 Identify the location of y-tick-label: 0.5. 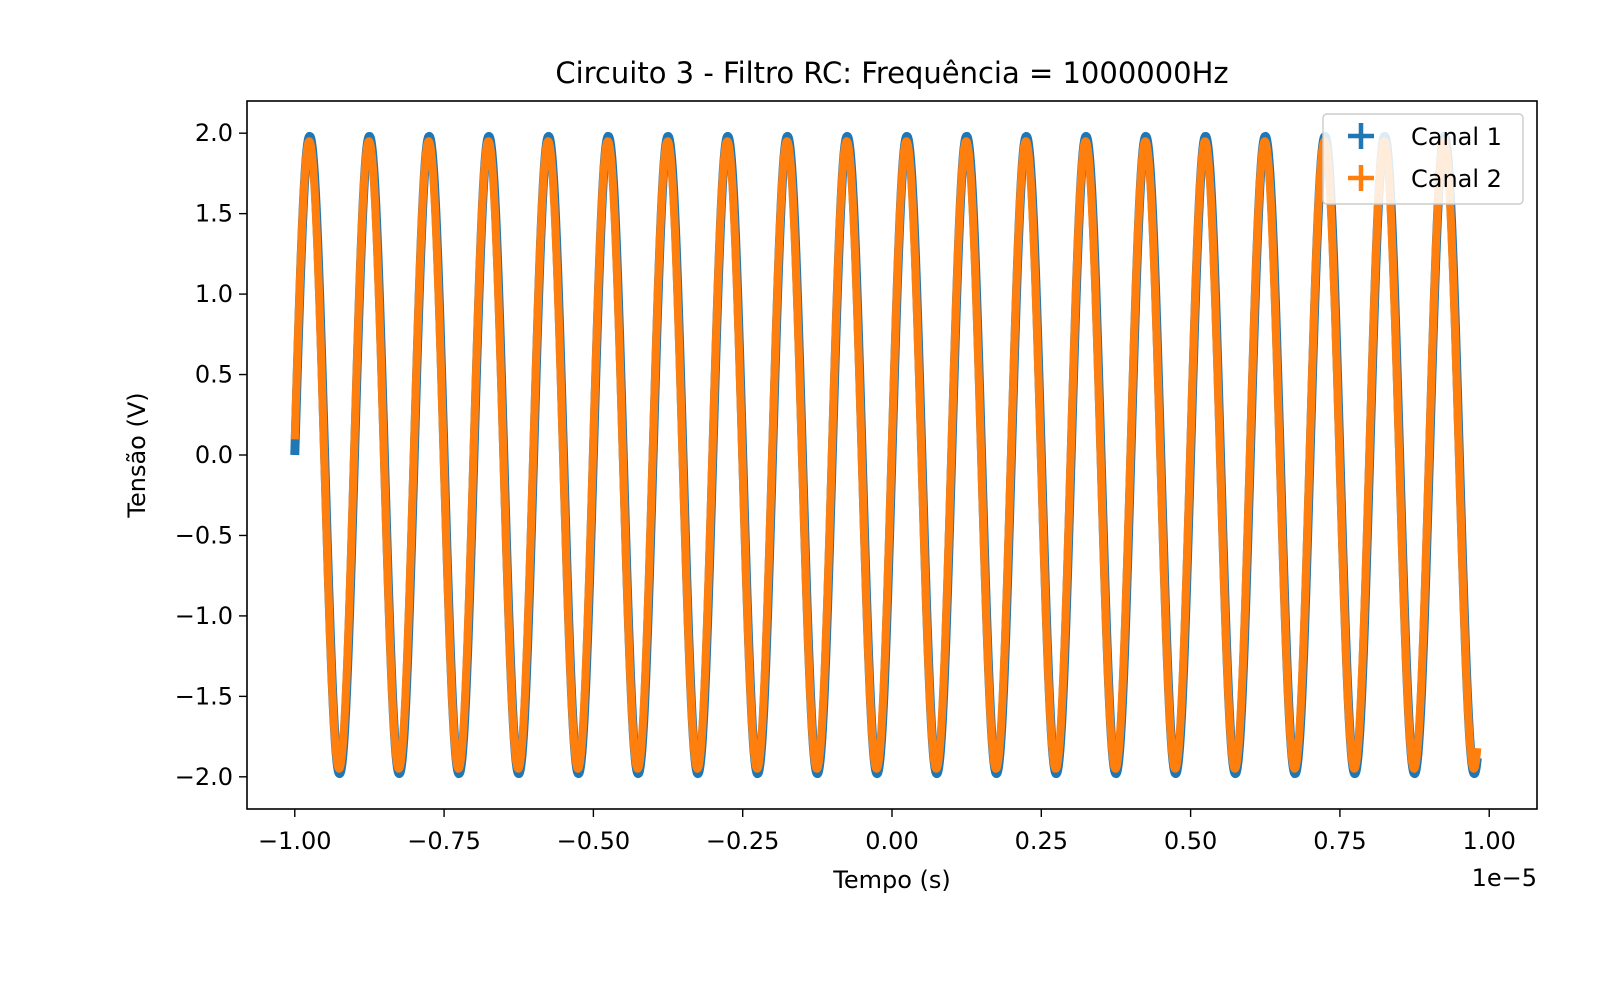
(214, 375).